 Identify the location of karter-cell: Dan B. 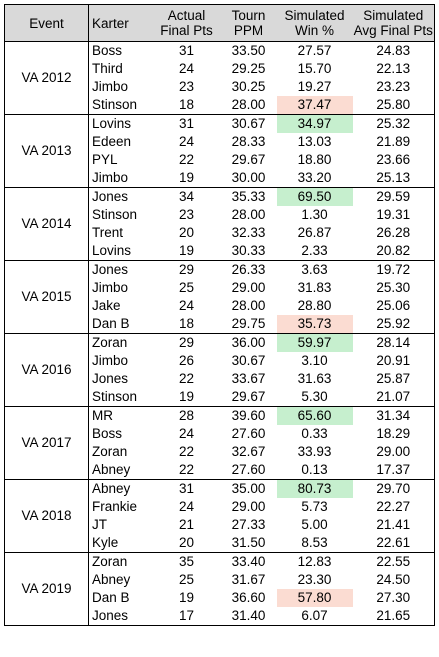
(111, 597).